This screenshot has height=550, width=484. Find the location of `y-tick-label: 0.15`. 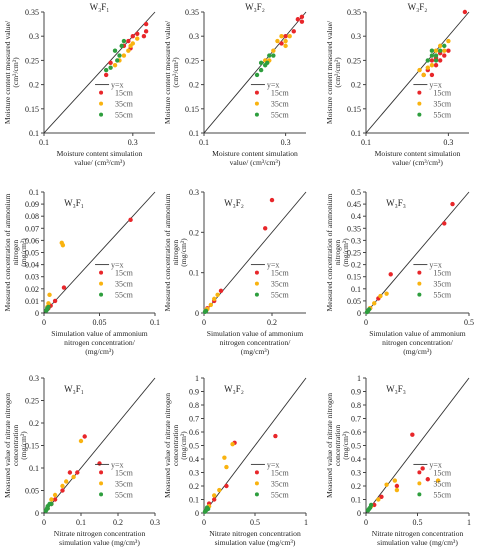

y-tick-label: 0.15 is located at coordinates (354, 109).